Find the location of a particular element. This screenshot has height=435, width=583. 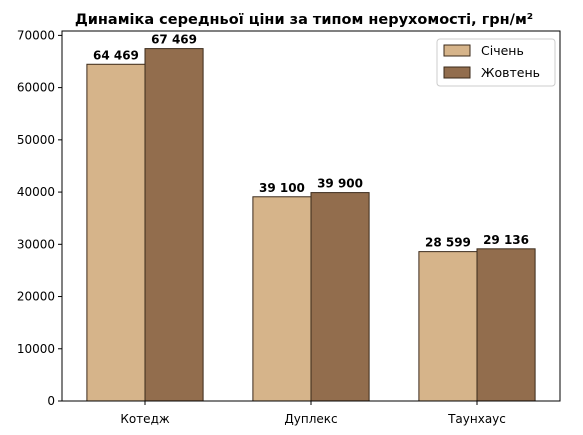

y-tick-label: 30000 is located at coordinates (36, 244).